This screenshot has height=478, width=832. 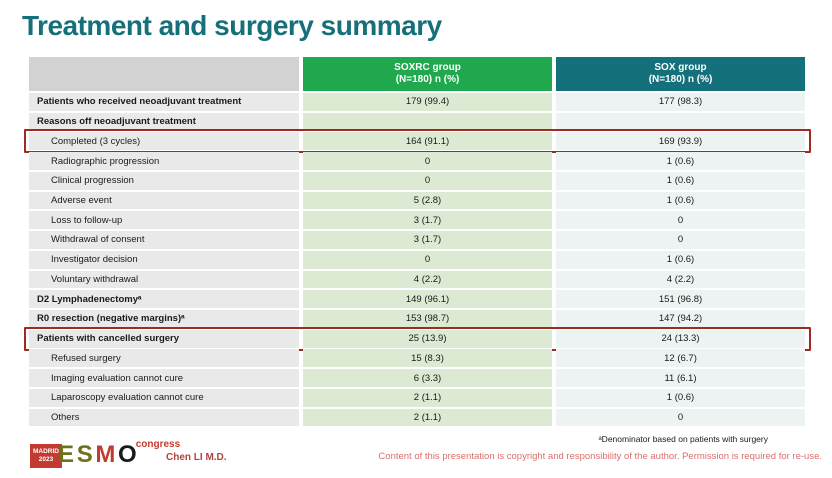 What do you see at coordinates (680, 79) in the screenshot?
I see `header-sox-line2: (N=180) n (%)` at bounding box center [680, 79].